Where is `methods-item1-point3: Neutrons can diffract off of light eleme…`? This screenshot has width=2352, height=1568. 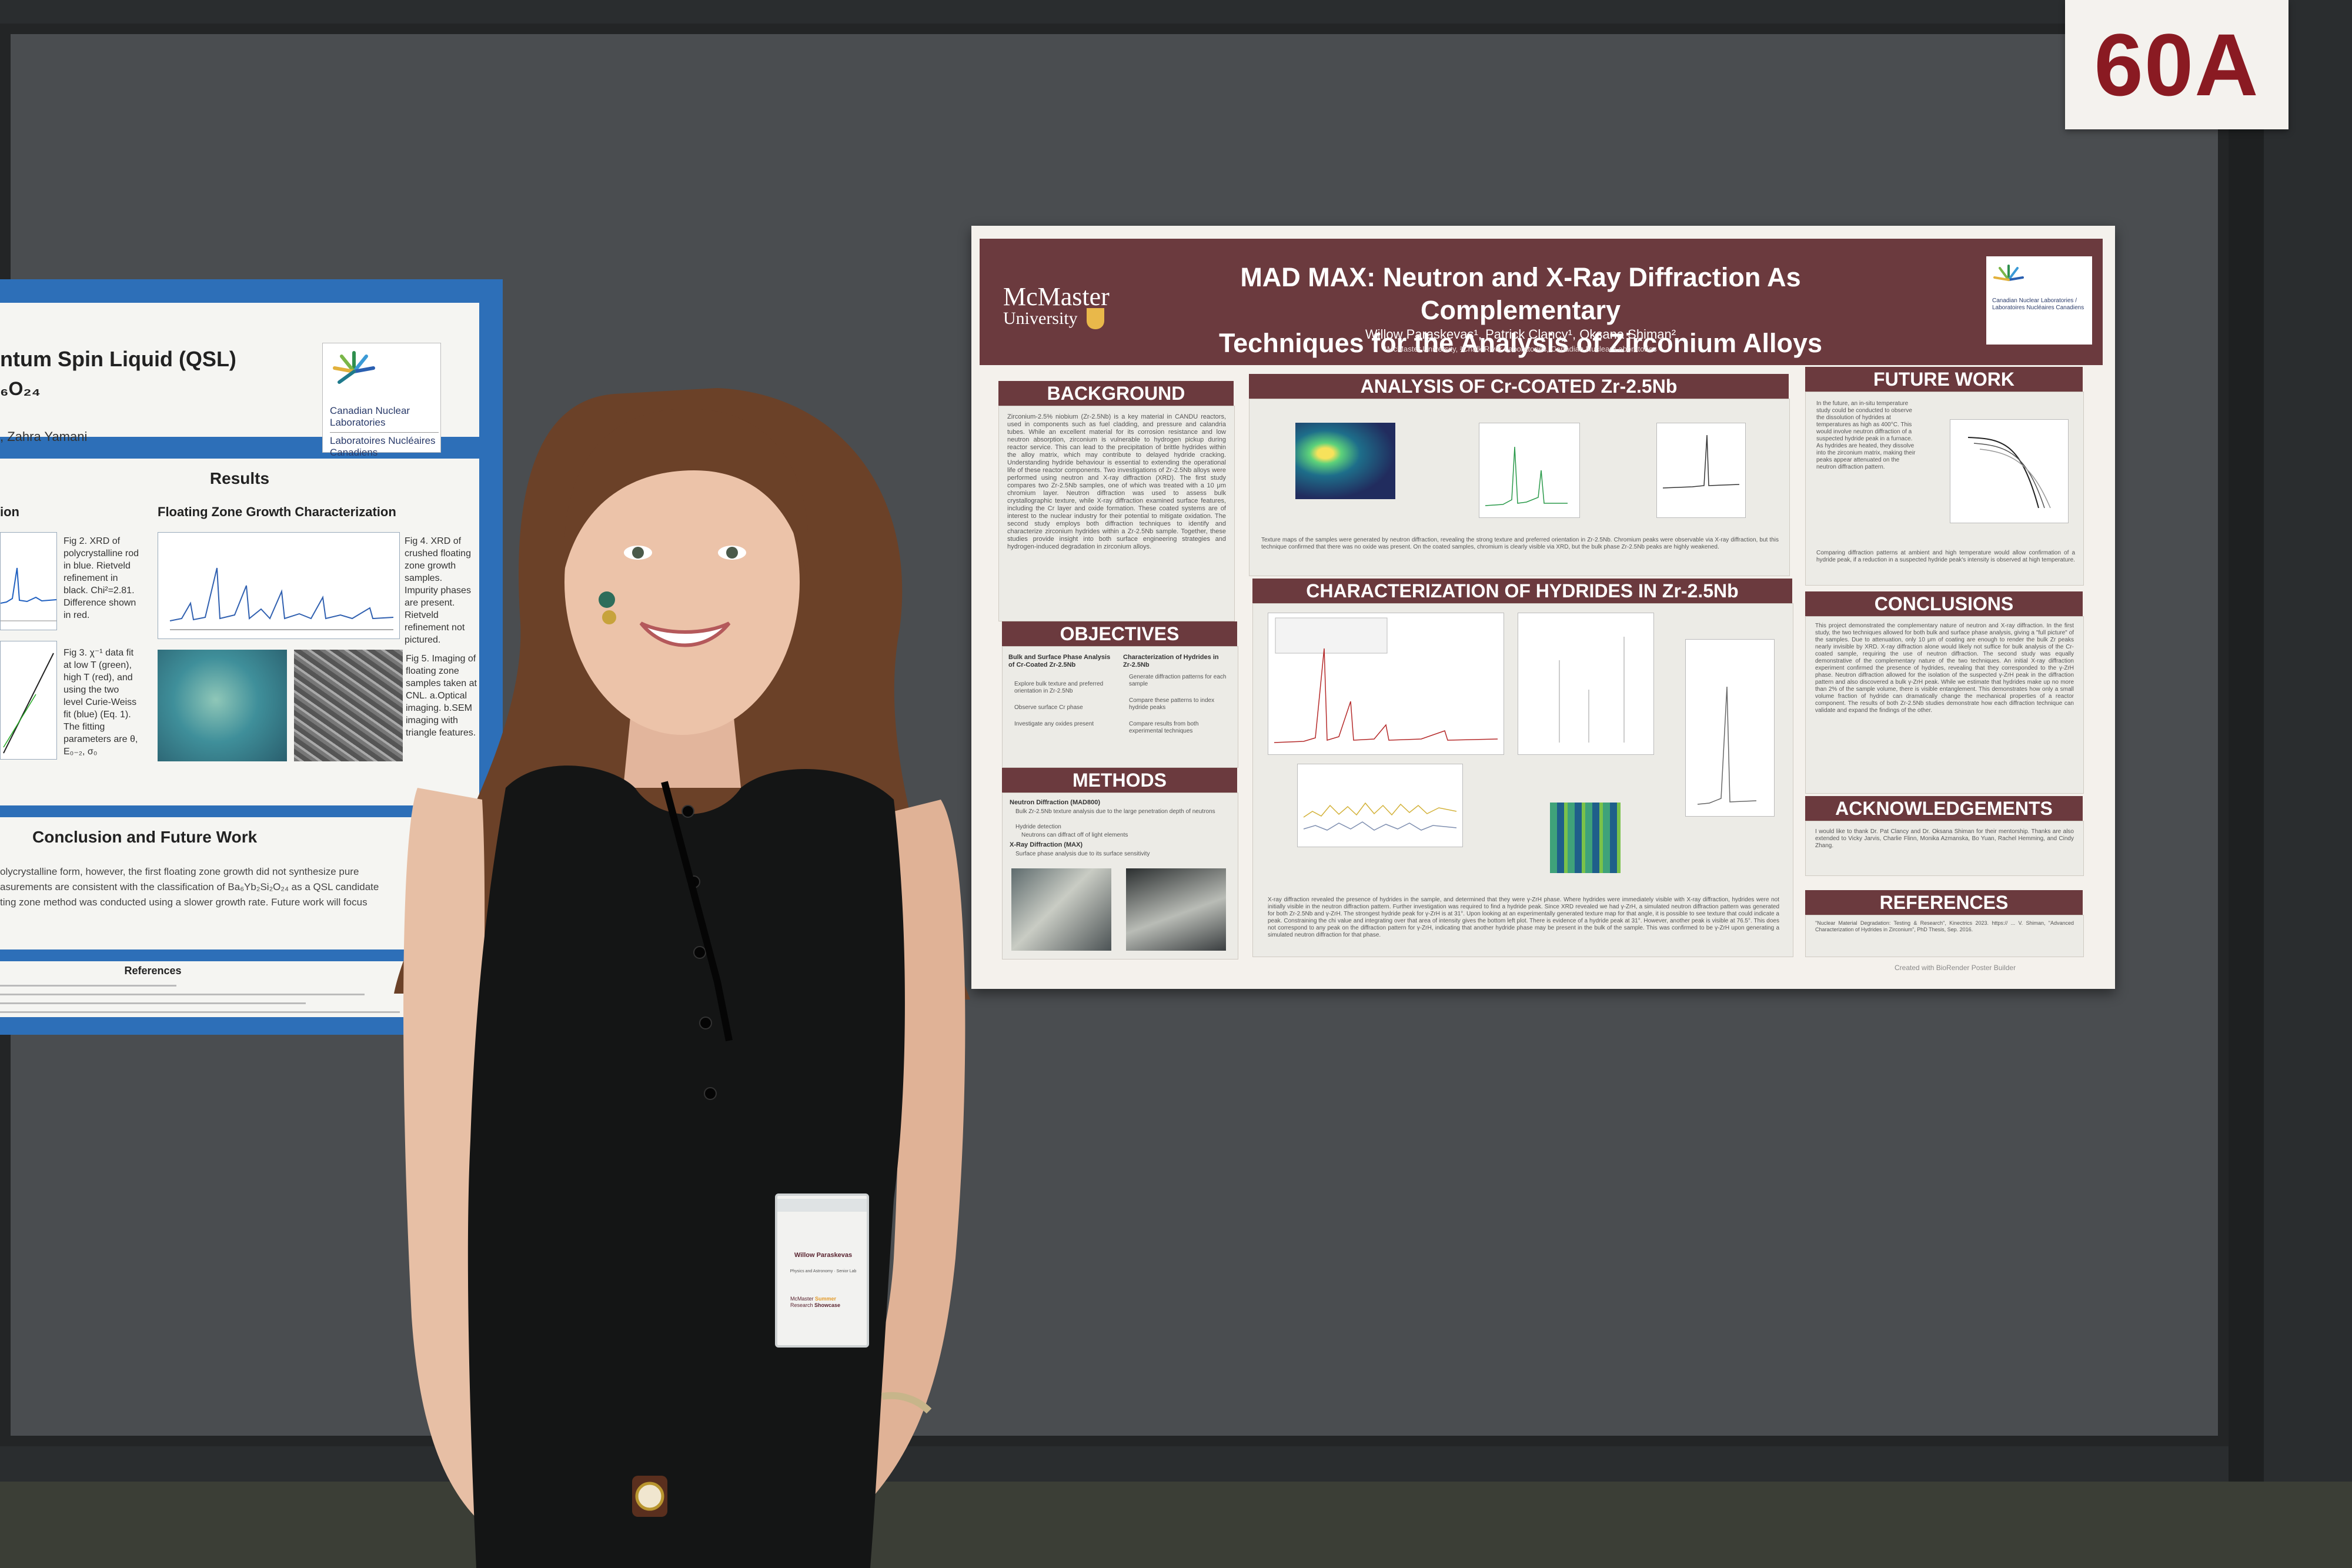
methods-item1-point3: Neutrons can diffract off of light eleme… is located at coordinates (1074, 835).